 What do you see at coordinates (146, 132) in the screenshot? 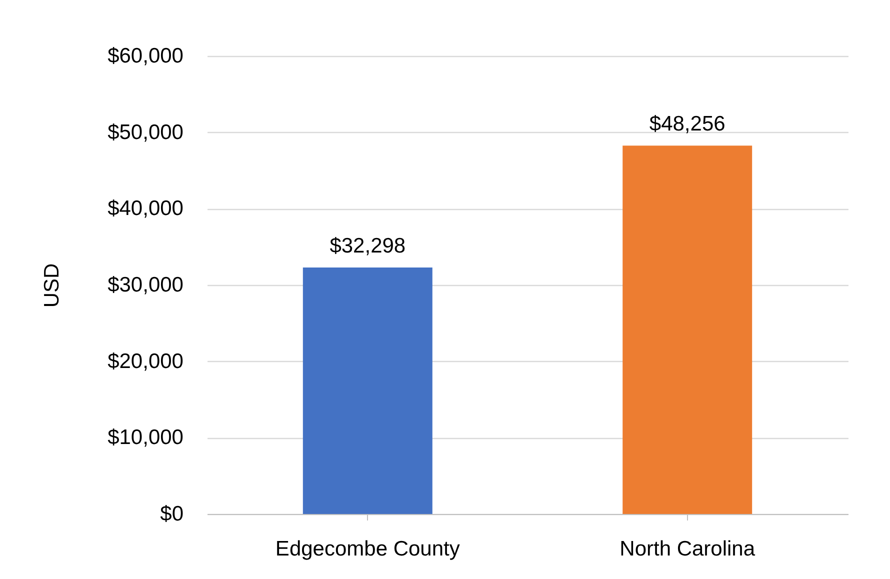
I see `y-tick-label: $50,000` at bounding box center [146, 132].